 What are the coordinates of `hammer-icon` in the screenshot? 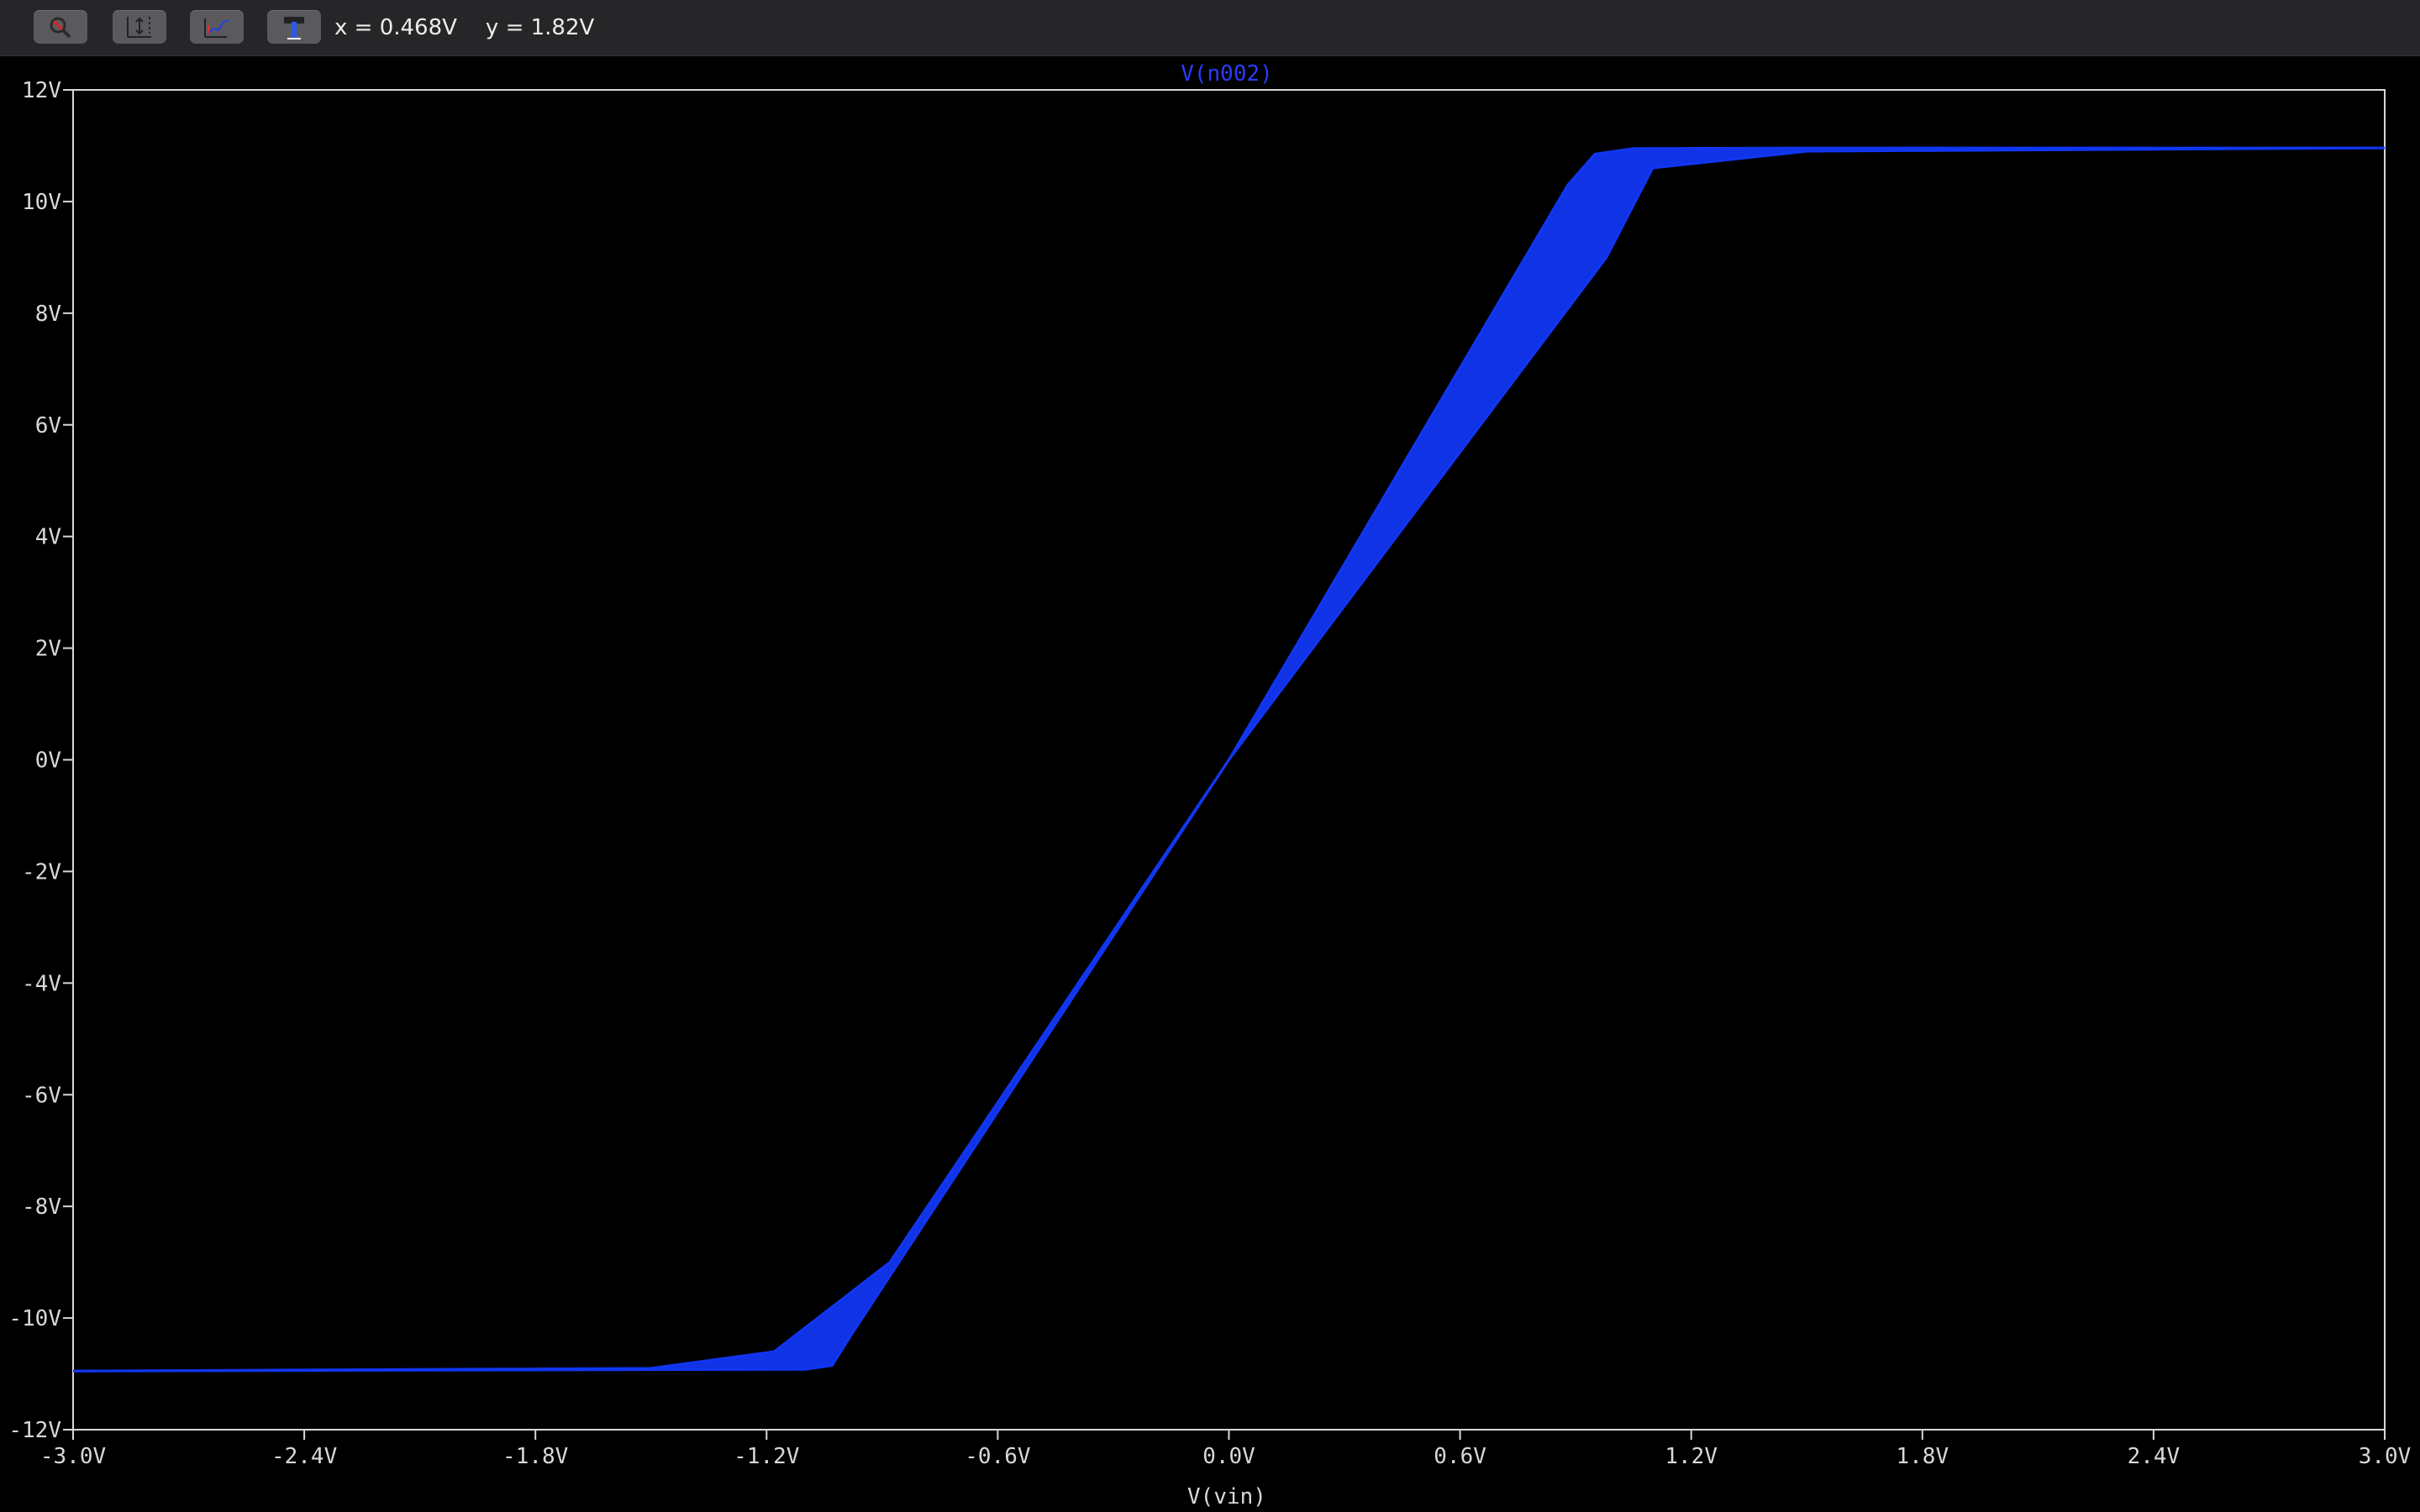 It's located at (294, 28).